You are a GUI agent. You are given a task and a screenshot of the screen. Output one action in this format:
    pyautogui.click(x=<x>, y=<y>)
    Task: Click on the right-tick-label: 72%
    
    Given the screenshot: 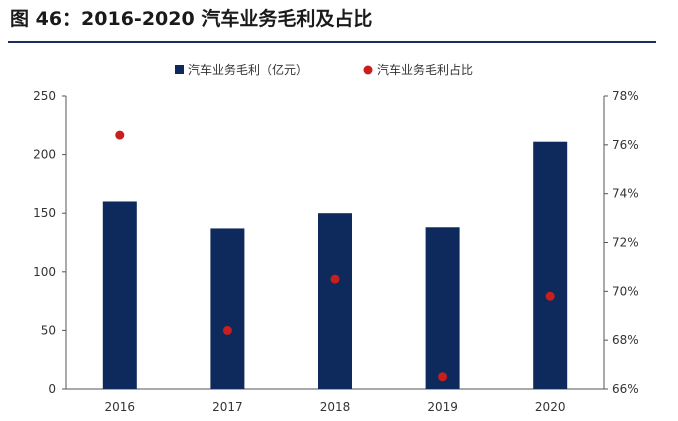 What is the action you would take?
    pyautogui.click(x=625, y=243)
    